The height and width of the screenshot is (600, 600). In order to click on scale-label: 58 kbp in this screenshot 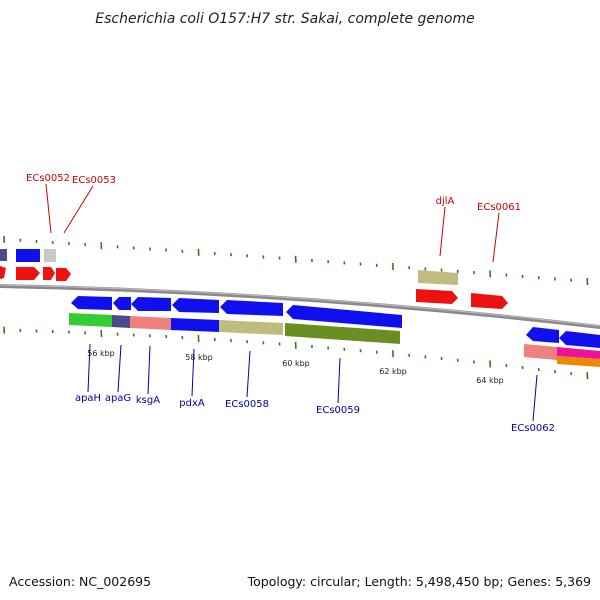, I will do `click(199, 357)`.